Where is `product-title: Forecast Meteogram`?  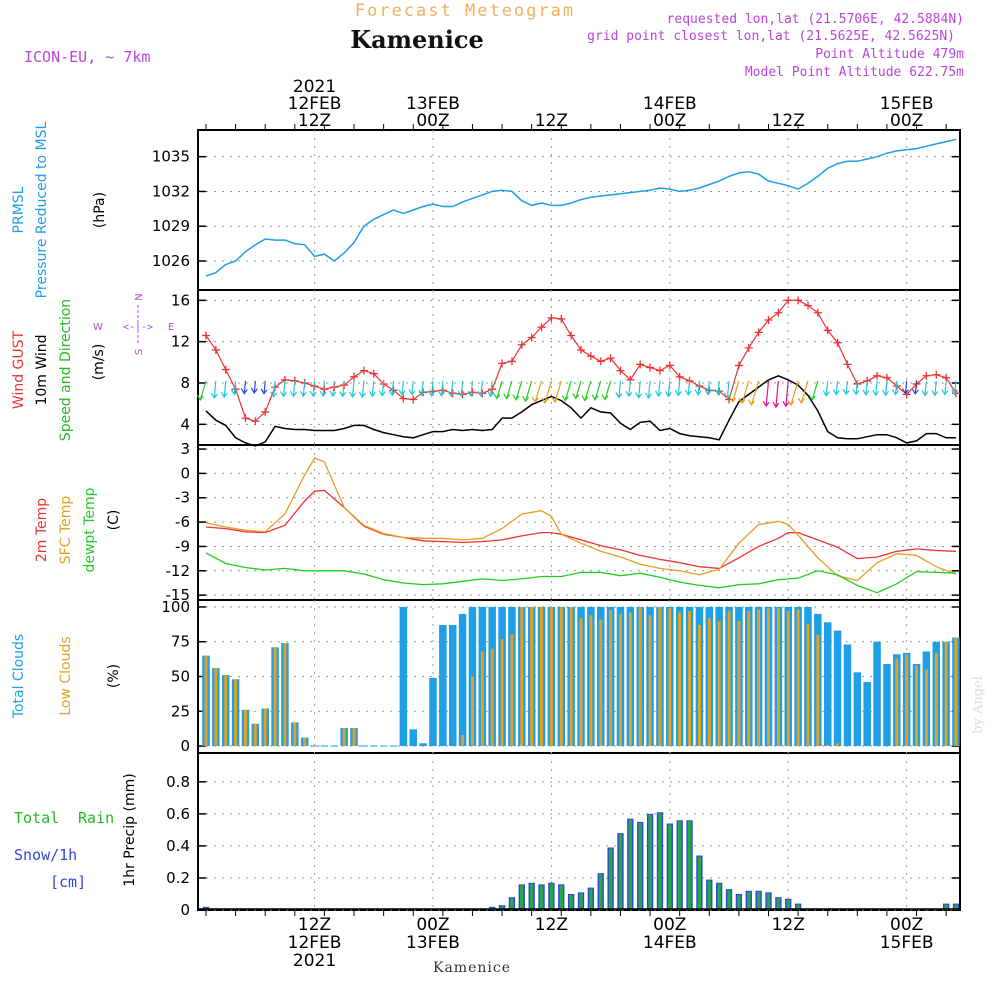 product-title: Forecast Meteogram is located at coordinates (465, 11).